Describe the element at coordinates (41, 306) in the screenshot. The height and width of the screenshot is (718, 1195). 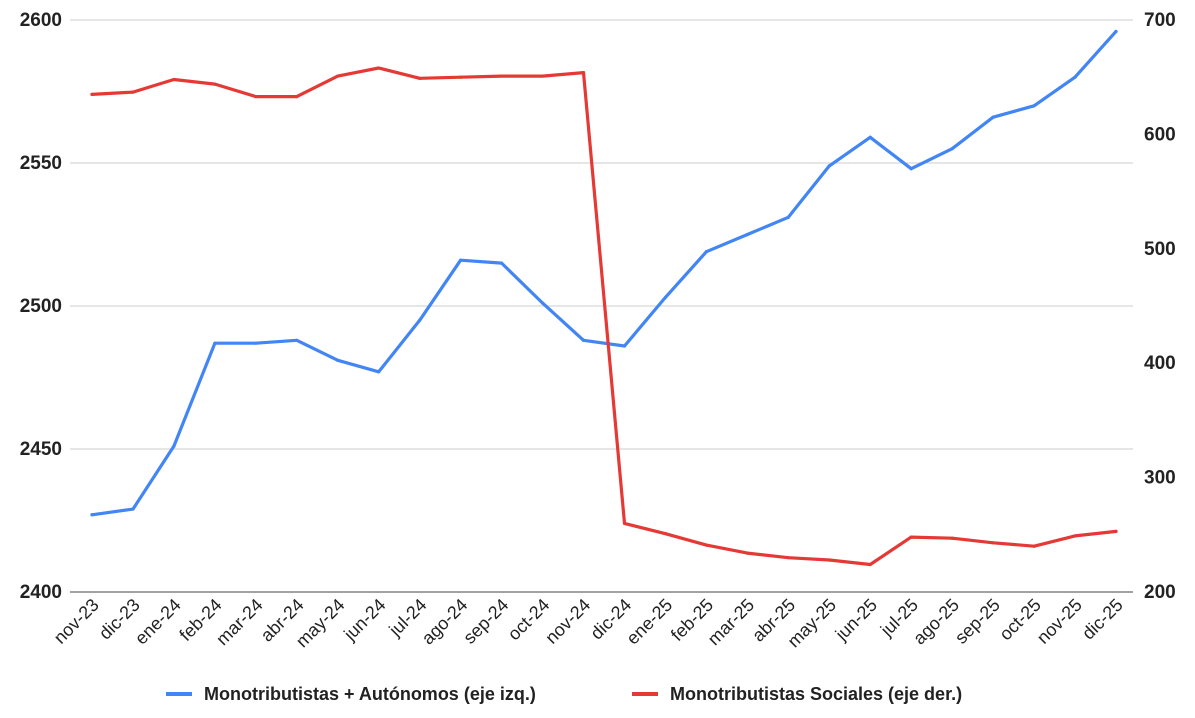
I see `y-left-tick-label: 2500` at that location.